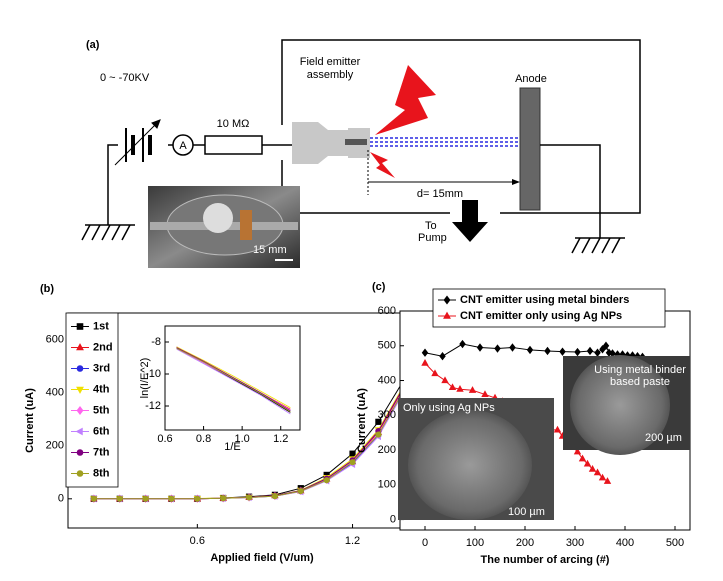  I want to click on ground-right, so click(598, 245).